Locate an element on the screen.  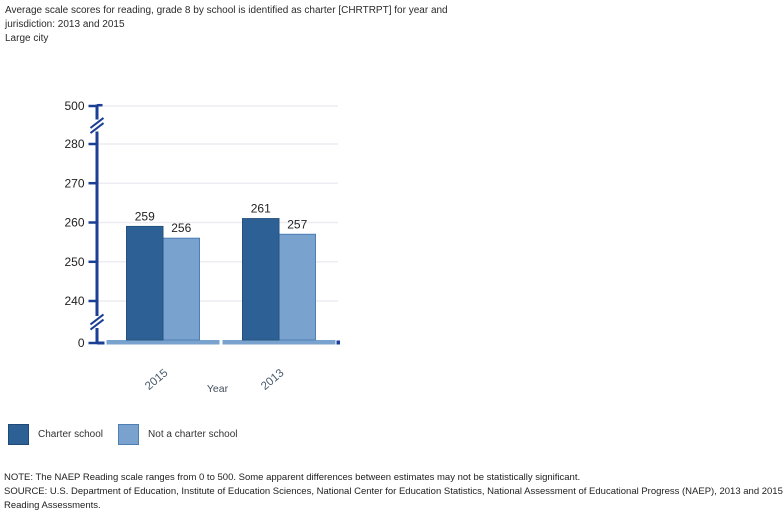
y-tick-label: 0 is located at coordinates (81, 343).